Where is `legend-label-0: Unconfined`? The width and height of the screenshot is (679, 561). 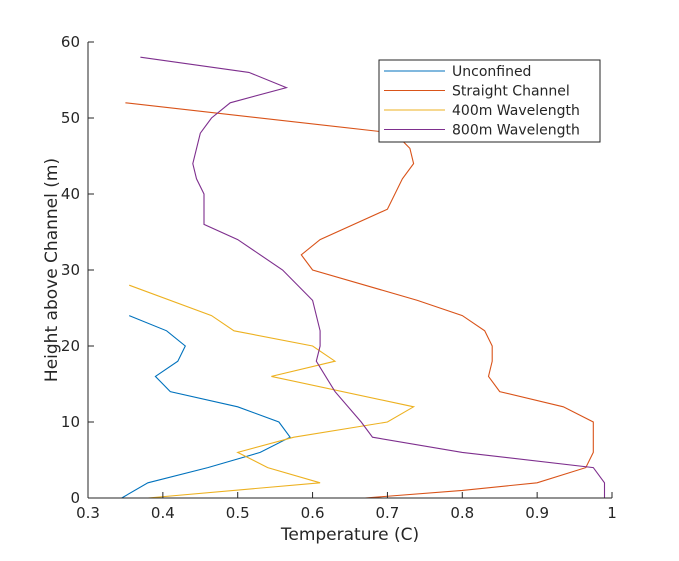
legend-label-0: Unconfined is located at coordinates (491, 72).